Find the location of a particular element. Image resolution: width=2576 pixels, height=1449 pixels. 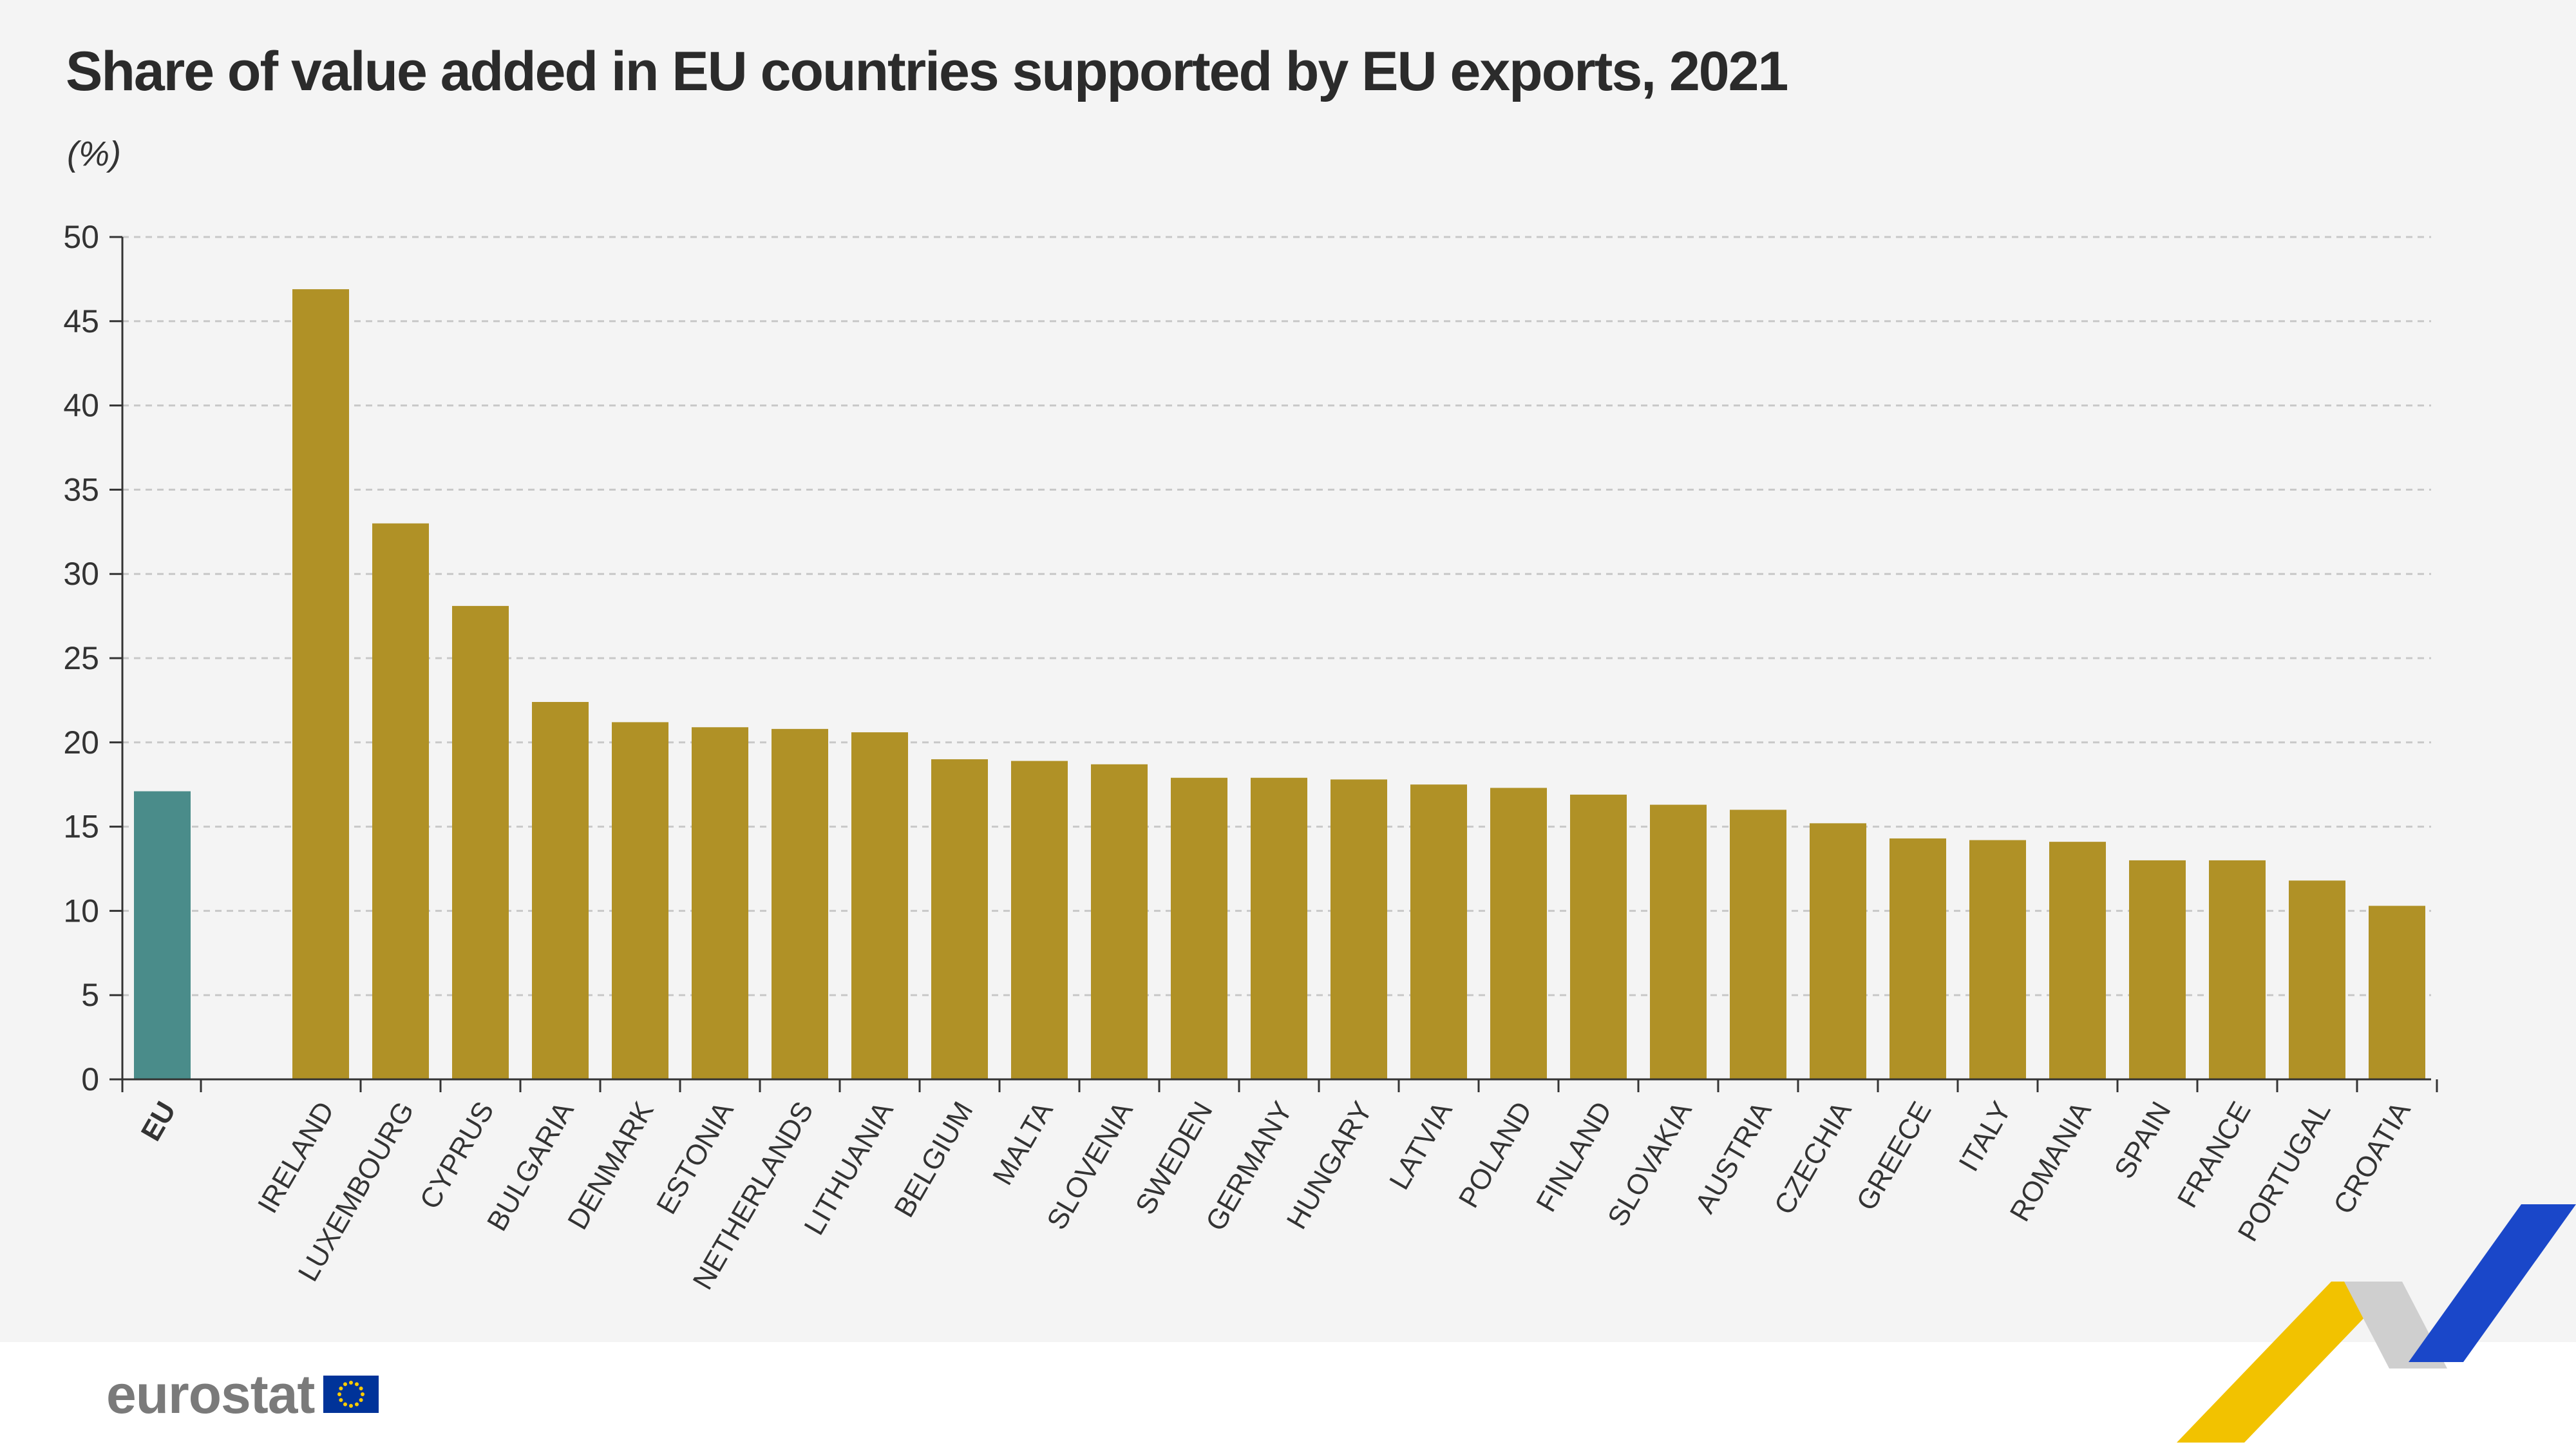

bar-spain is located at coordinates (2157, 970).